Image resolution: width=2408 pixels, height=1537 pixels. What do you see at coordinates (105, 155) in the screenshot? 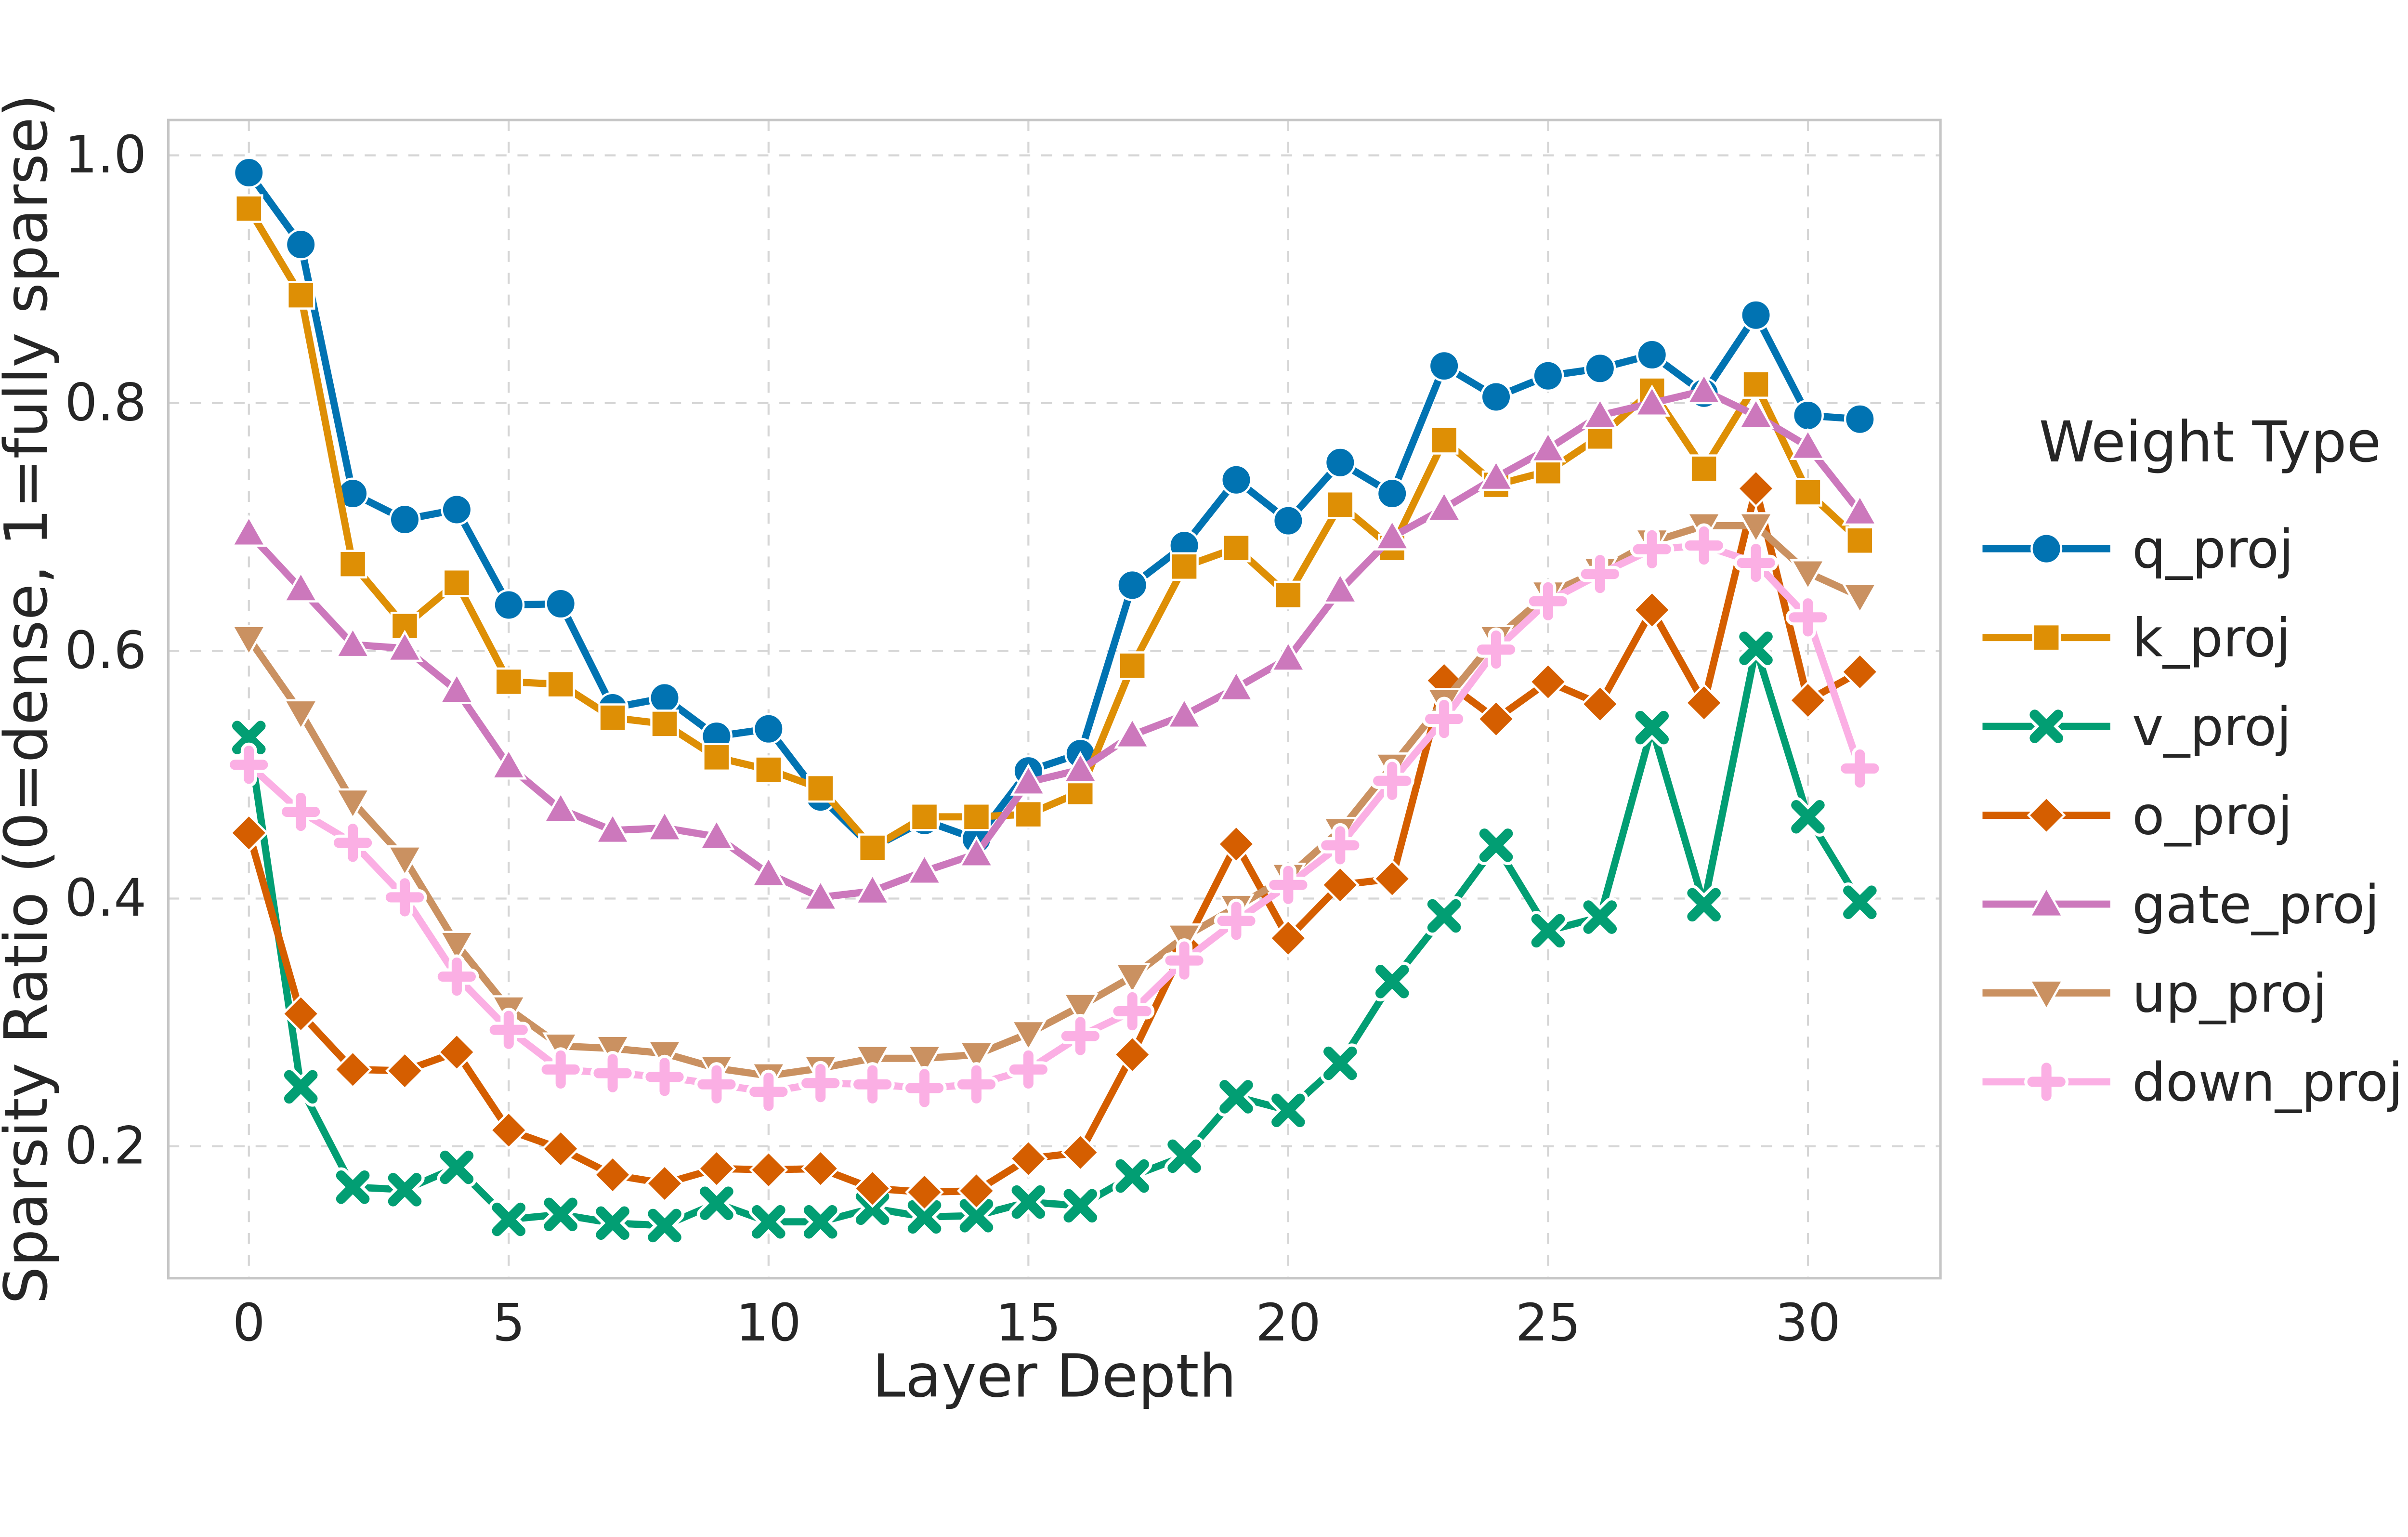
I see `y-tick-label: 1.0` at bounding box center [105, 155].